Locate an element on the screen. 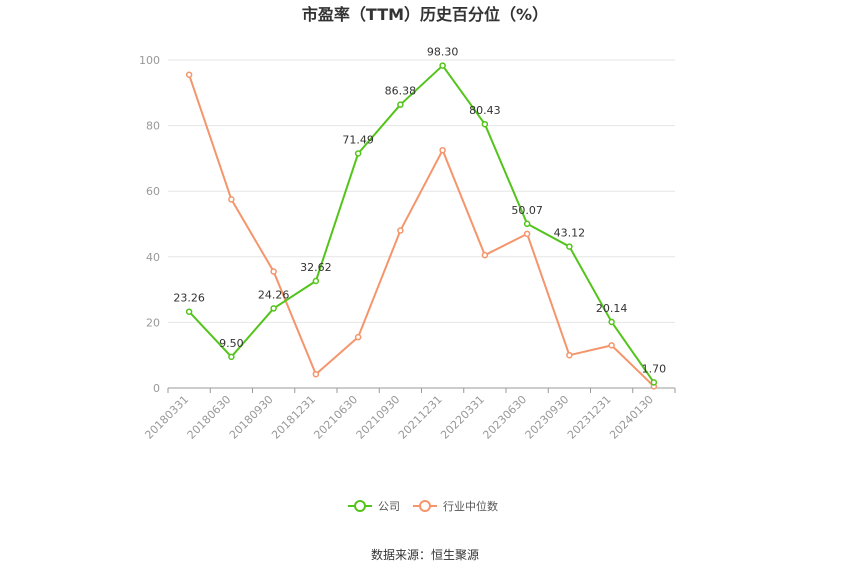  x-tick-label: 20210630 is located at coordinates (335, 417).